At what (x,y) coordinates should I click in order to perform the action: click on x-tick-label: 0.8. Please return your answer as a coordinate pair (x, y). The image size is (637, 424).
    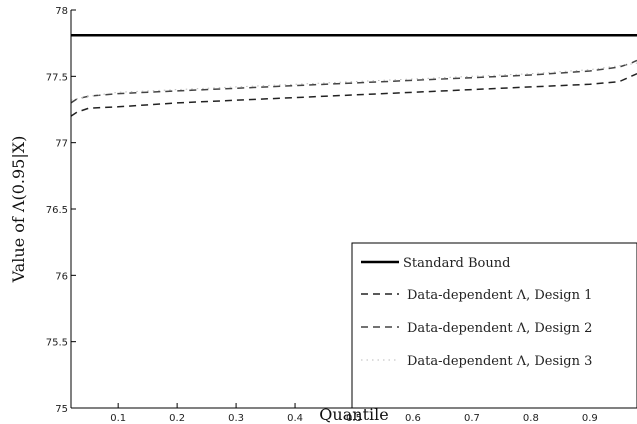
    Looking at the image, I should click on (531, 418).